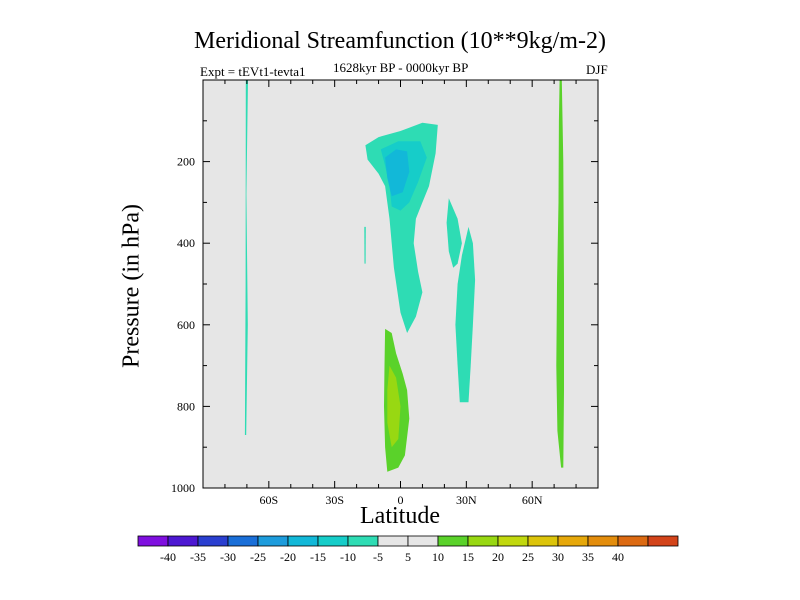 This screenshot has height=600, width=800. I want to click on y-tick-label: 1000, so click(183, 488).